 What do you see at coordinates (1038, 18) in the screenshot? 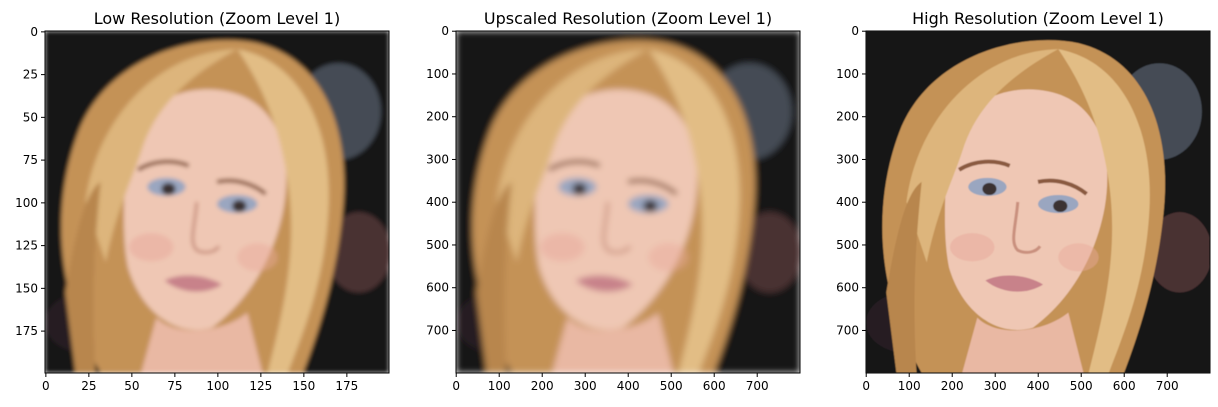
I see `panel-title: High Resolution (Zoom Level 1)` at bounding box center [1038, 18].